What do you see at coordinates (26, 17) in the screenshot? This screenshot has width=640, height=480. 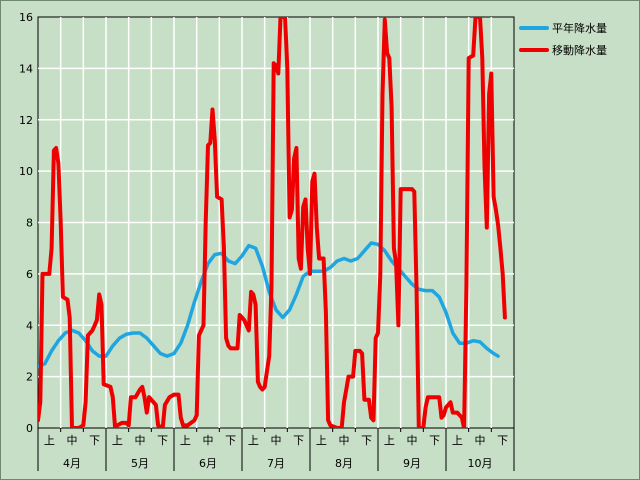 I see `y-tick-label: 16` at bounding box center [26, 17].